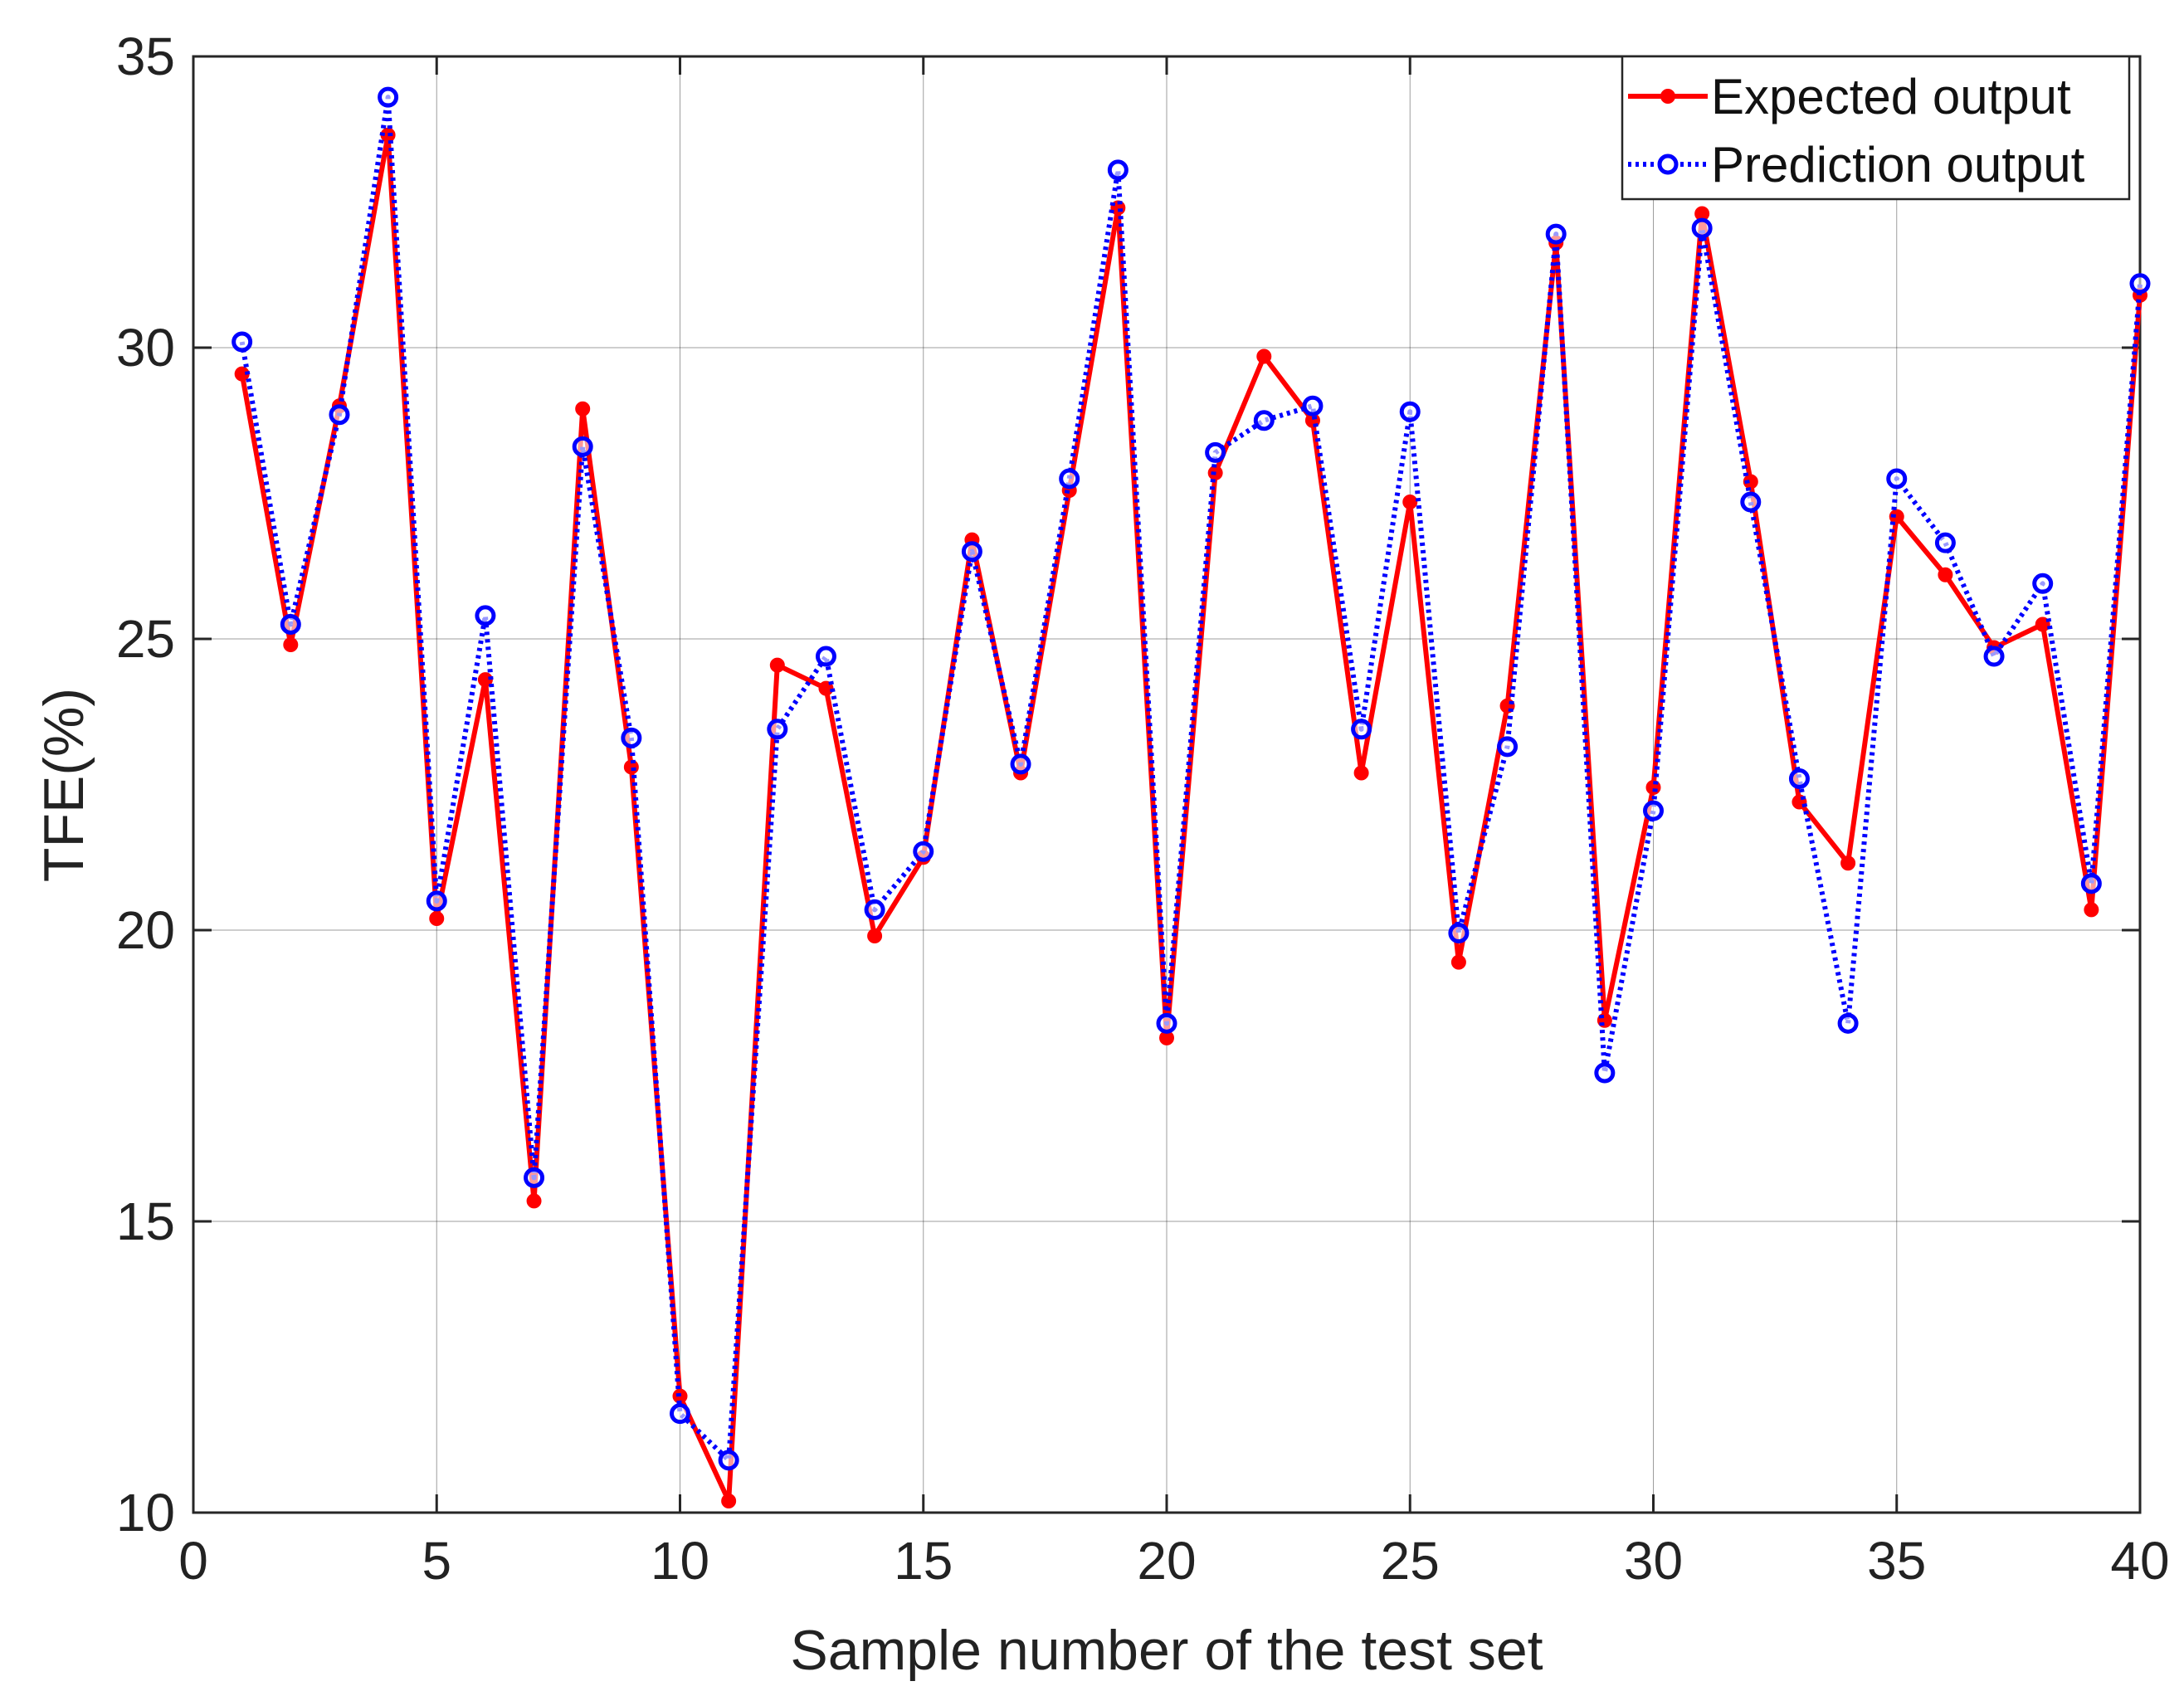 The width and height of the screenshot is (2184, 1691). Describe the element at coordinates (923, 1561) in the screenshot. I see `x-tick-label: 15` at that location.